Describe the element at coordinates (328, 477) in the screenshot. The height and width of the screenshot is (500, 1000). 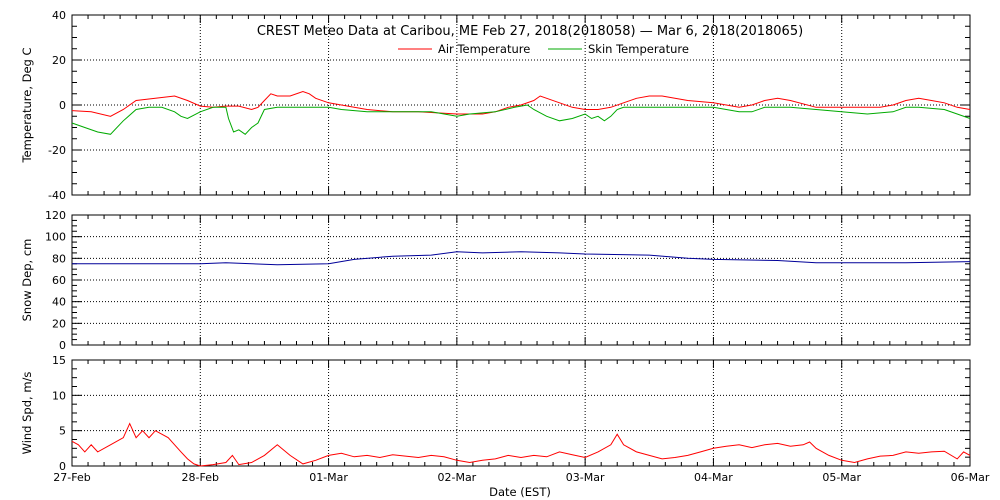
I see `x-tick-label: 01-Mar` at that location.